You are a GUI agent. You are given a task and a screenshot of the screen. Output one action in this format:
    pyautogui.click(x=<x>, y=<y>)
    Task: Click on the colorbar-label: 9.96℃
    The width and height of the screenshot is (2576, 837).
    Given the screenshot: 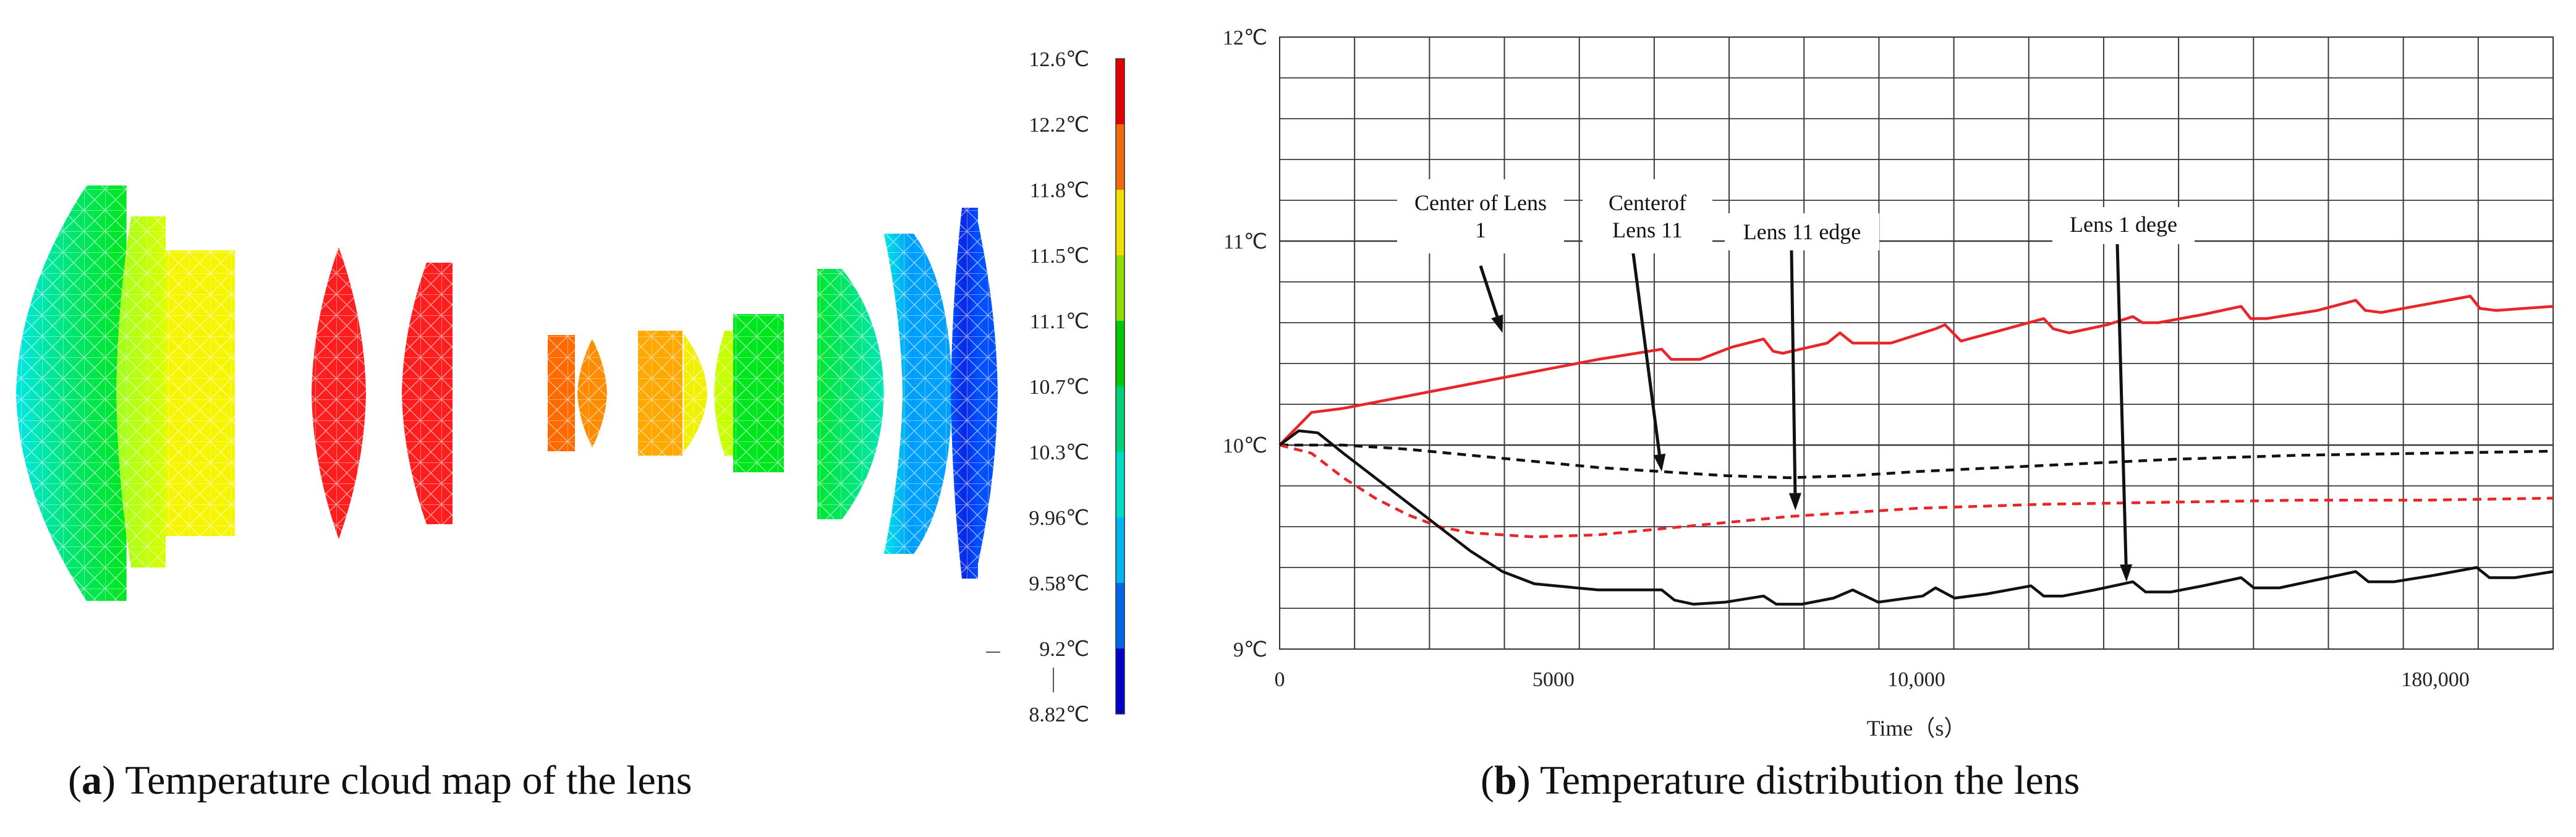 What is the action you would take?
    pyautogui.click(x=1059, y=519)
    